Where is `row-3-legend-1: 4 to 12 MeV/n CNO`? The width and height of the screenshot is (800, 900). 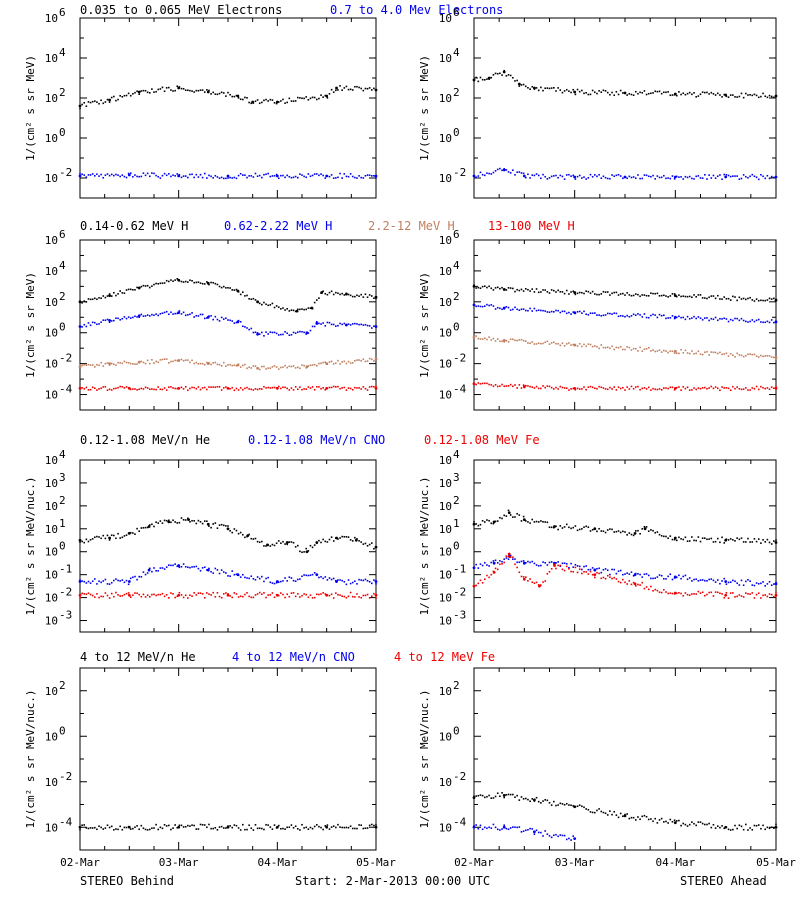
row-3-legend-1: 4 to 12 MeV/n CNO is located at coordinates (293, 657).